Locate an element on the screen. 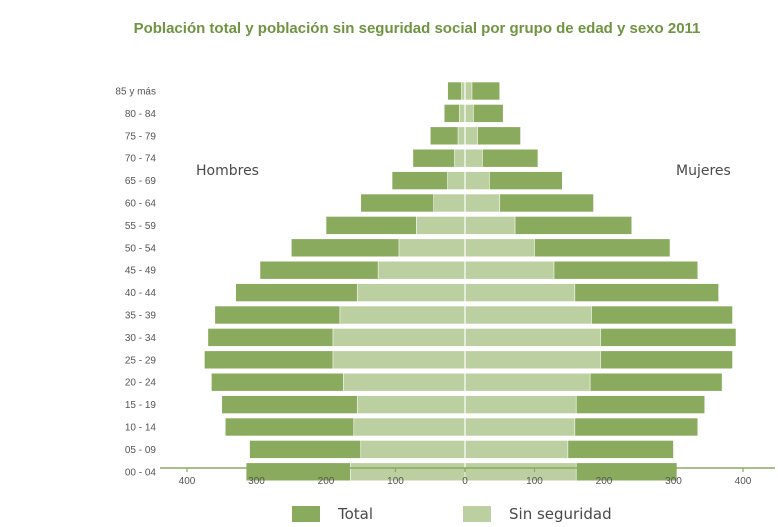  age-group-label: 30 - 34 is located at coordinates (141, 338).